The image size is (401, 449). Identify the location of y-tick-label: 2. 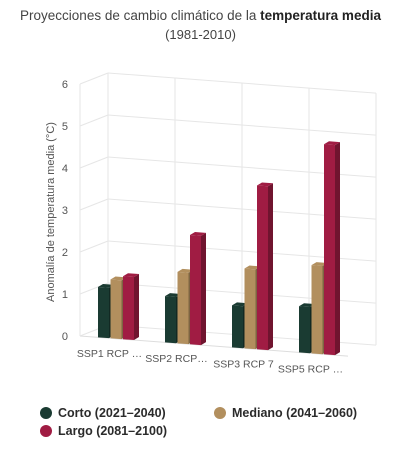
(65, 253).